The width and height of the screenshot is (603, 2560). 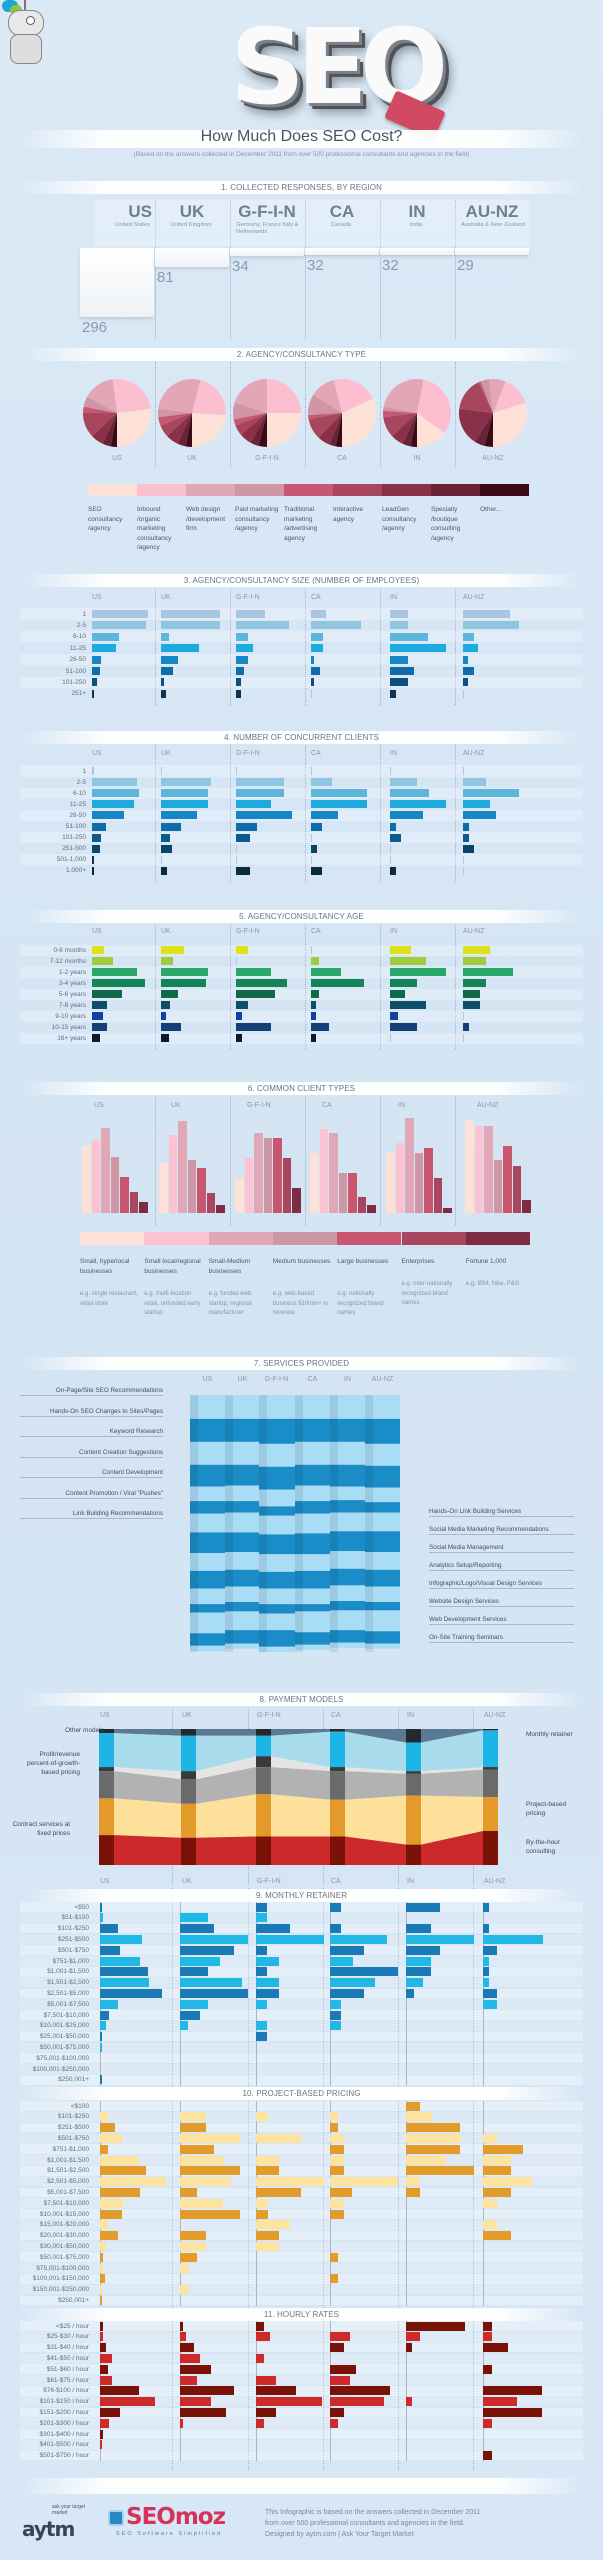 I want to click on baseline, so click(x=406, y=2391).